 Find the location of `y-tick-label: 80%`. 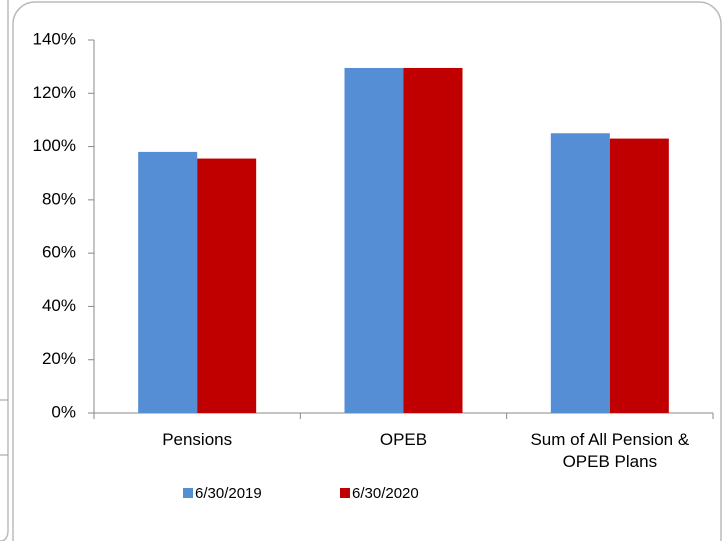

y-tick-label: 80% is located at coordinates (59, 198).